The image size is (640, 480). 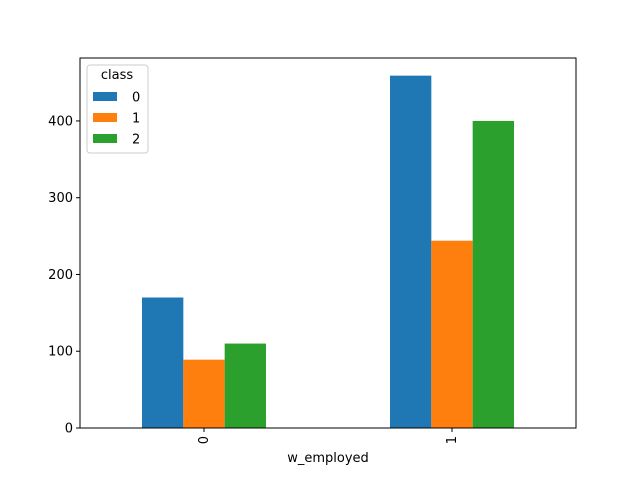 I want to click on y-axis: 0 100 200 300 400, so click(x=64, y=275).